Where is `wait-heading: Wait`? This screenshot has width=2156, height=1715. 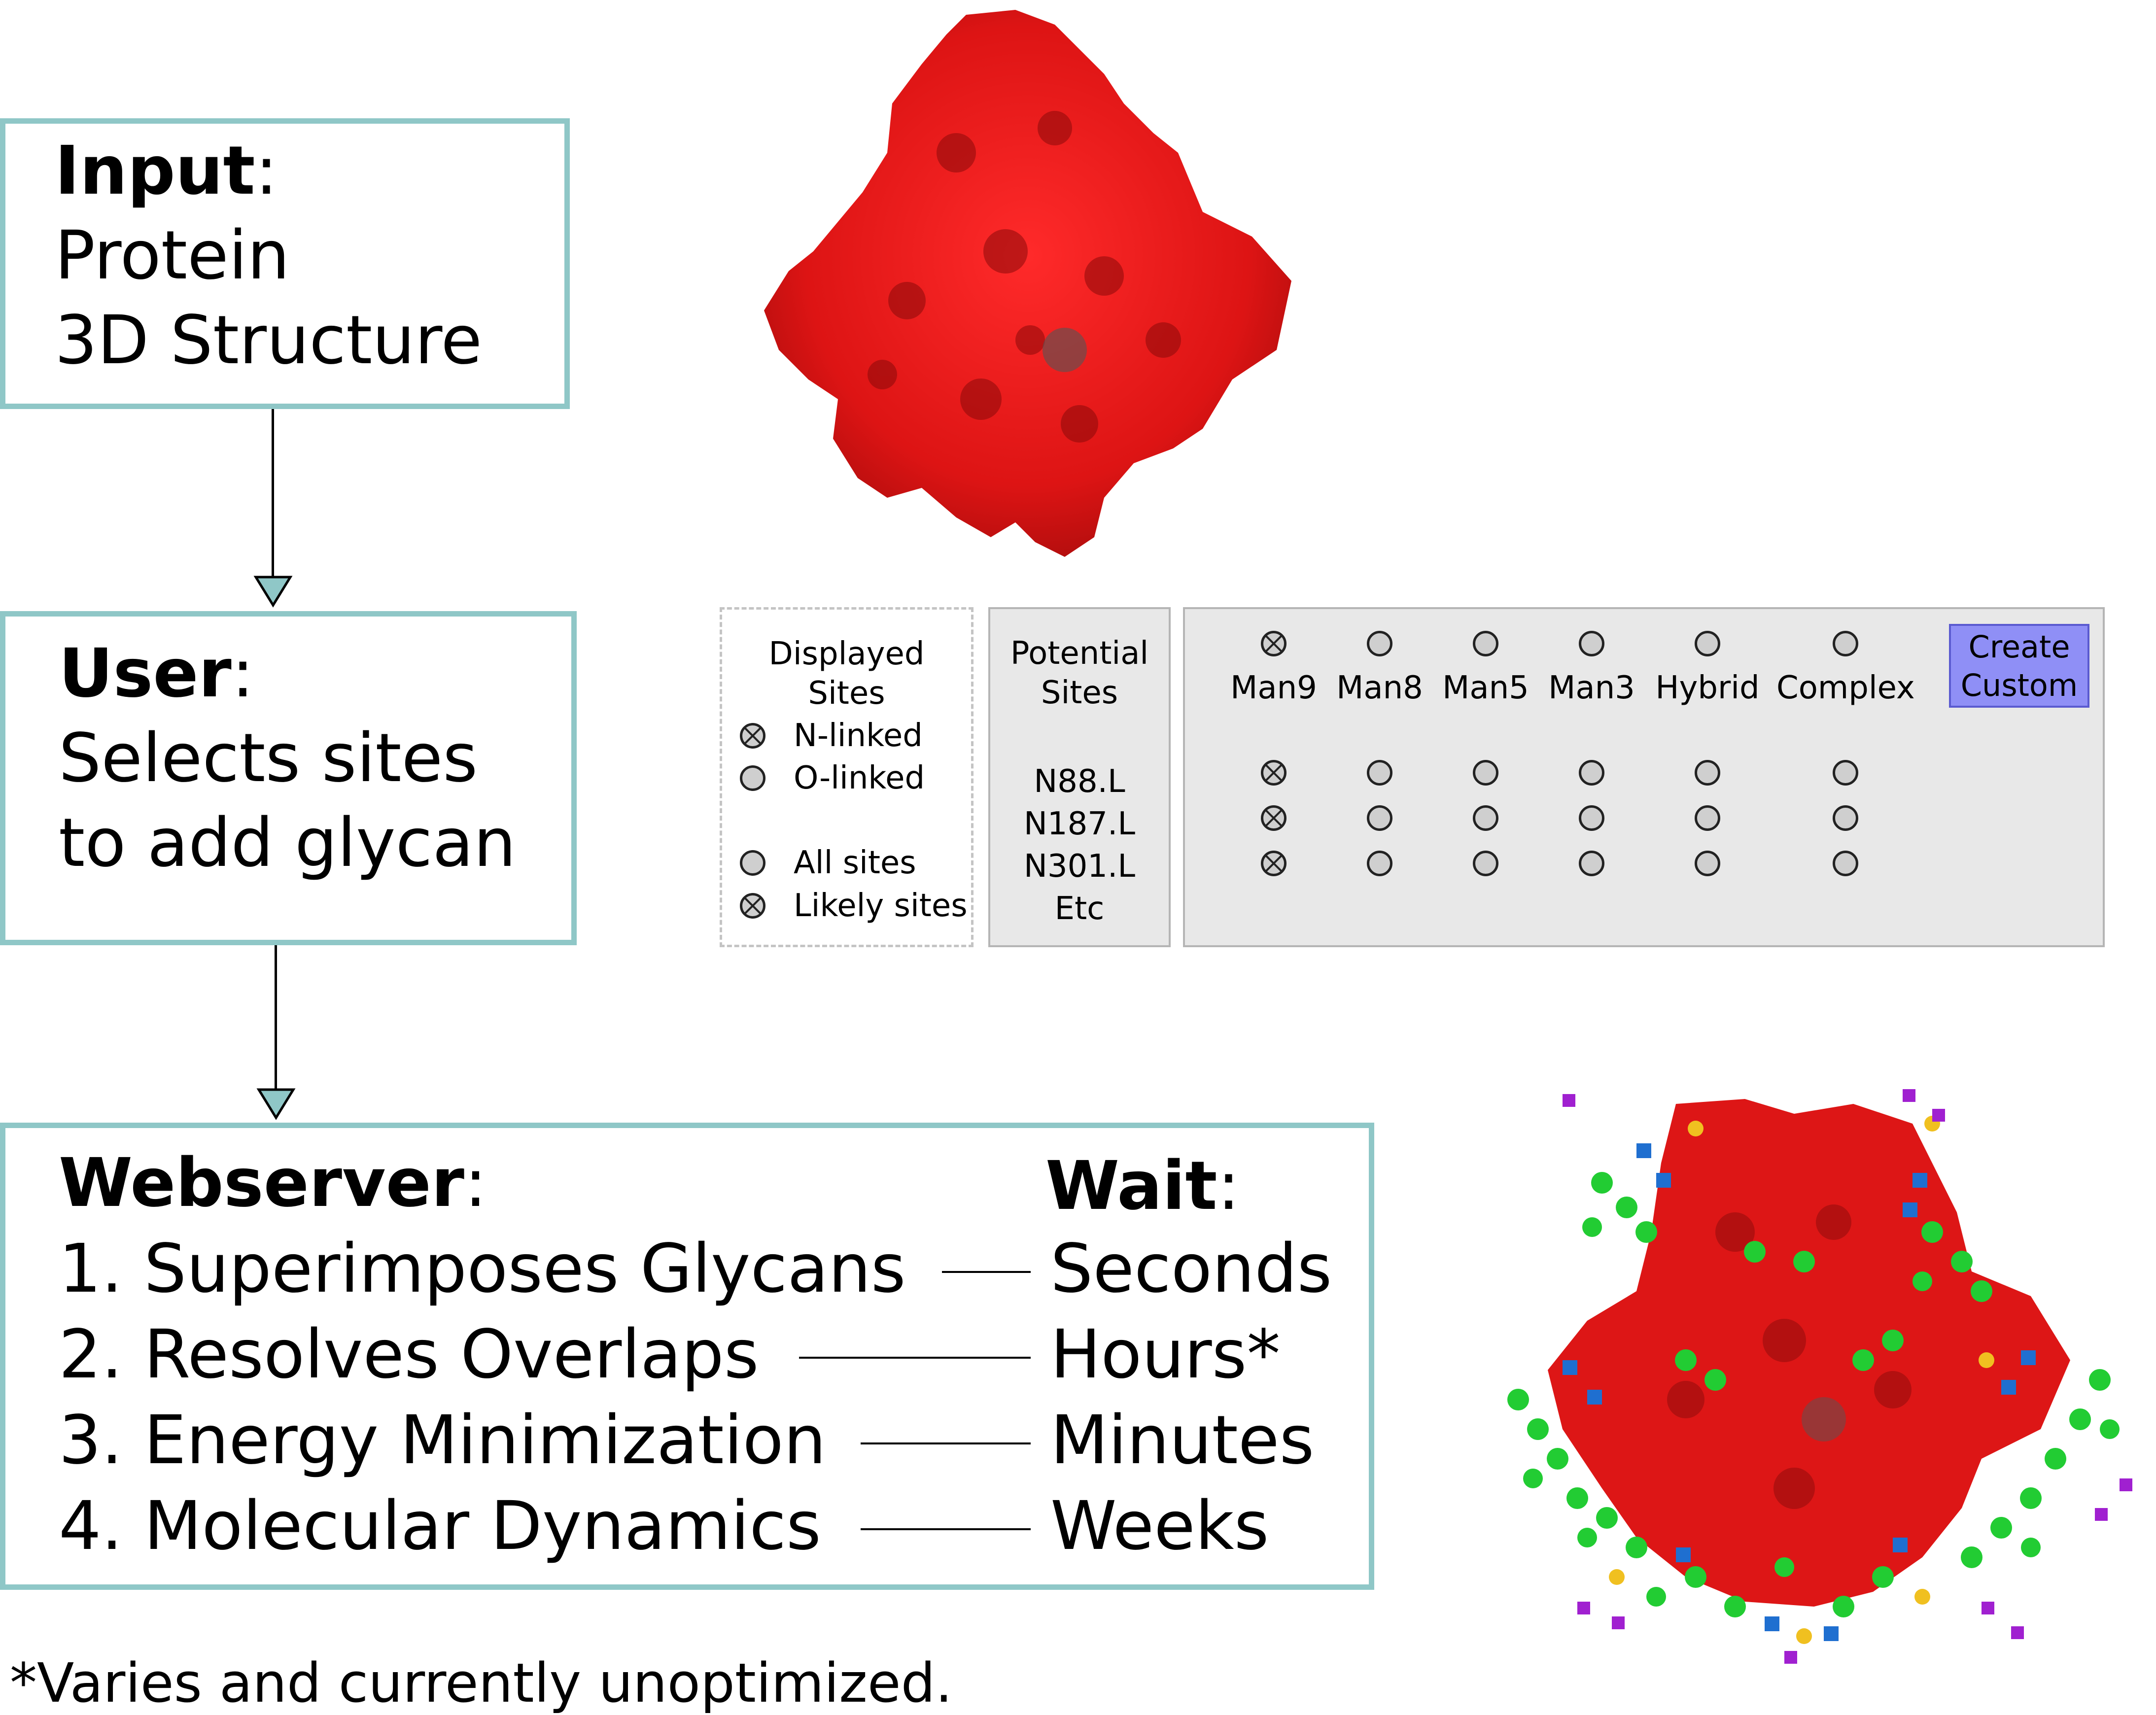
wait-heading: Wait is located at coordinates (1131, 1186).